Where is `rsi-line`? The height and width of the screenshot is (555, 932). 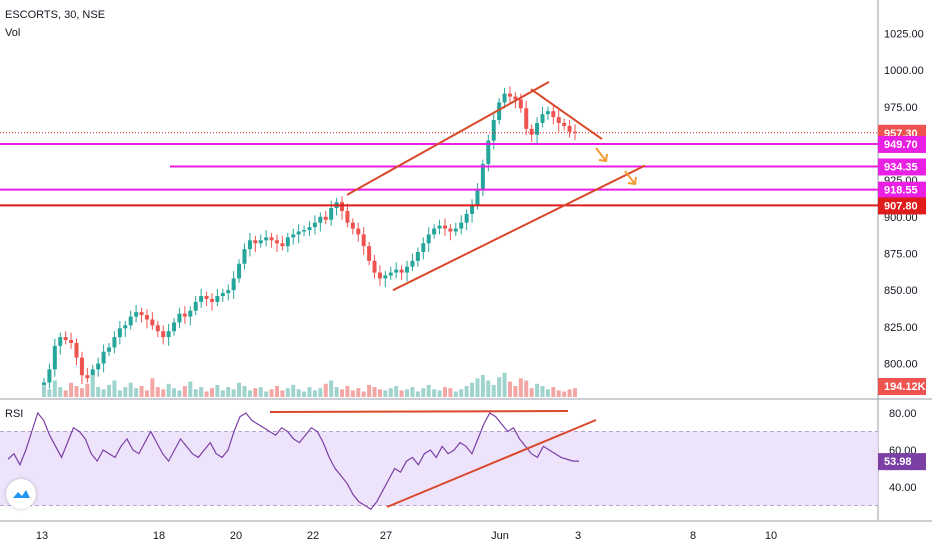 rsi-line is located at coordinates (293, 460).